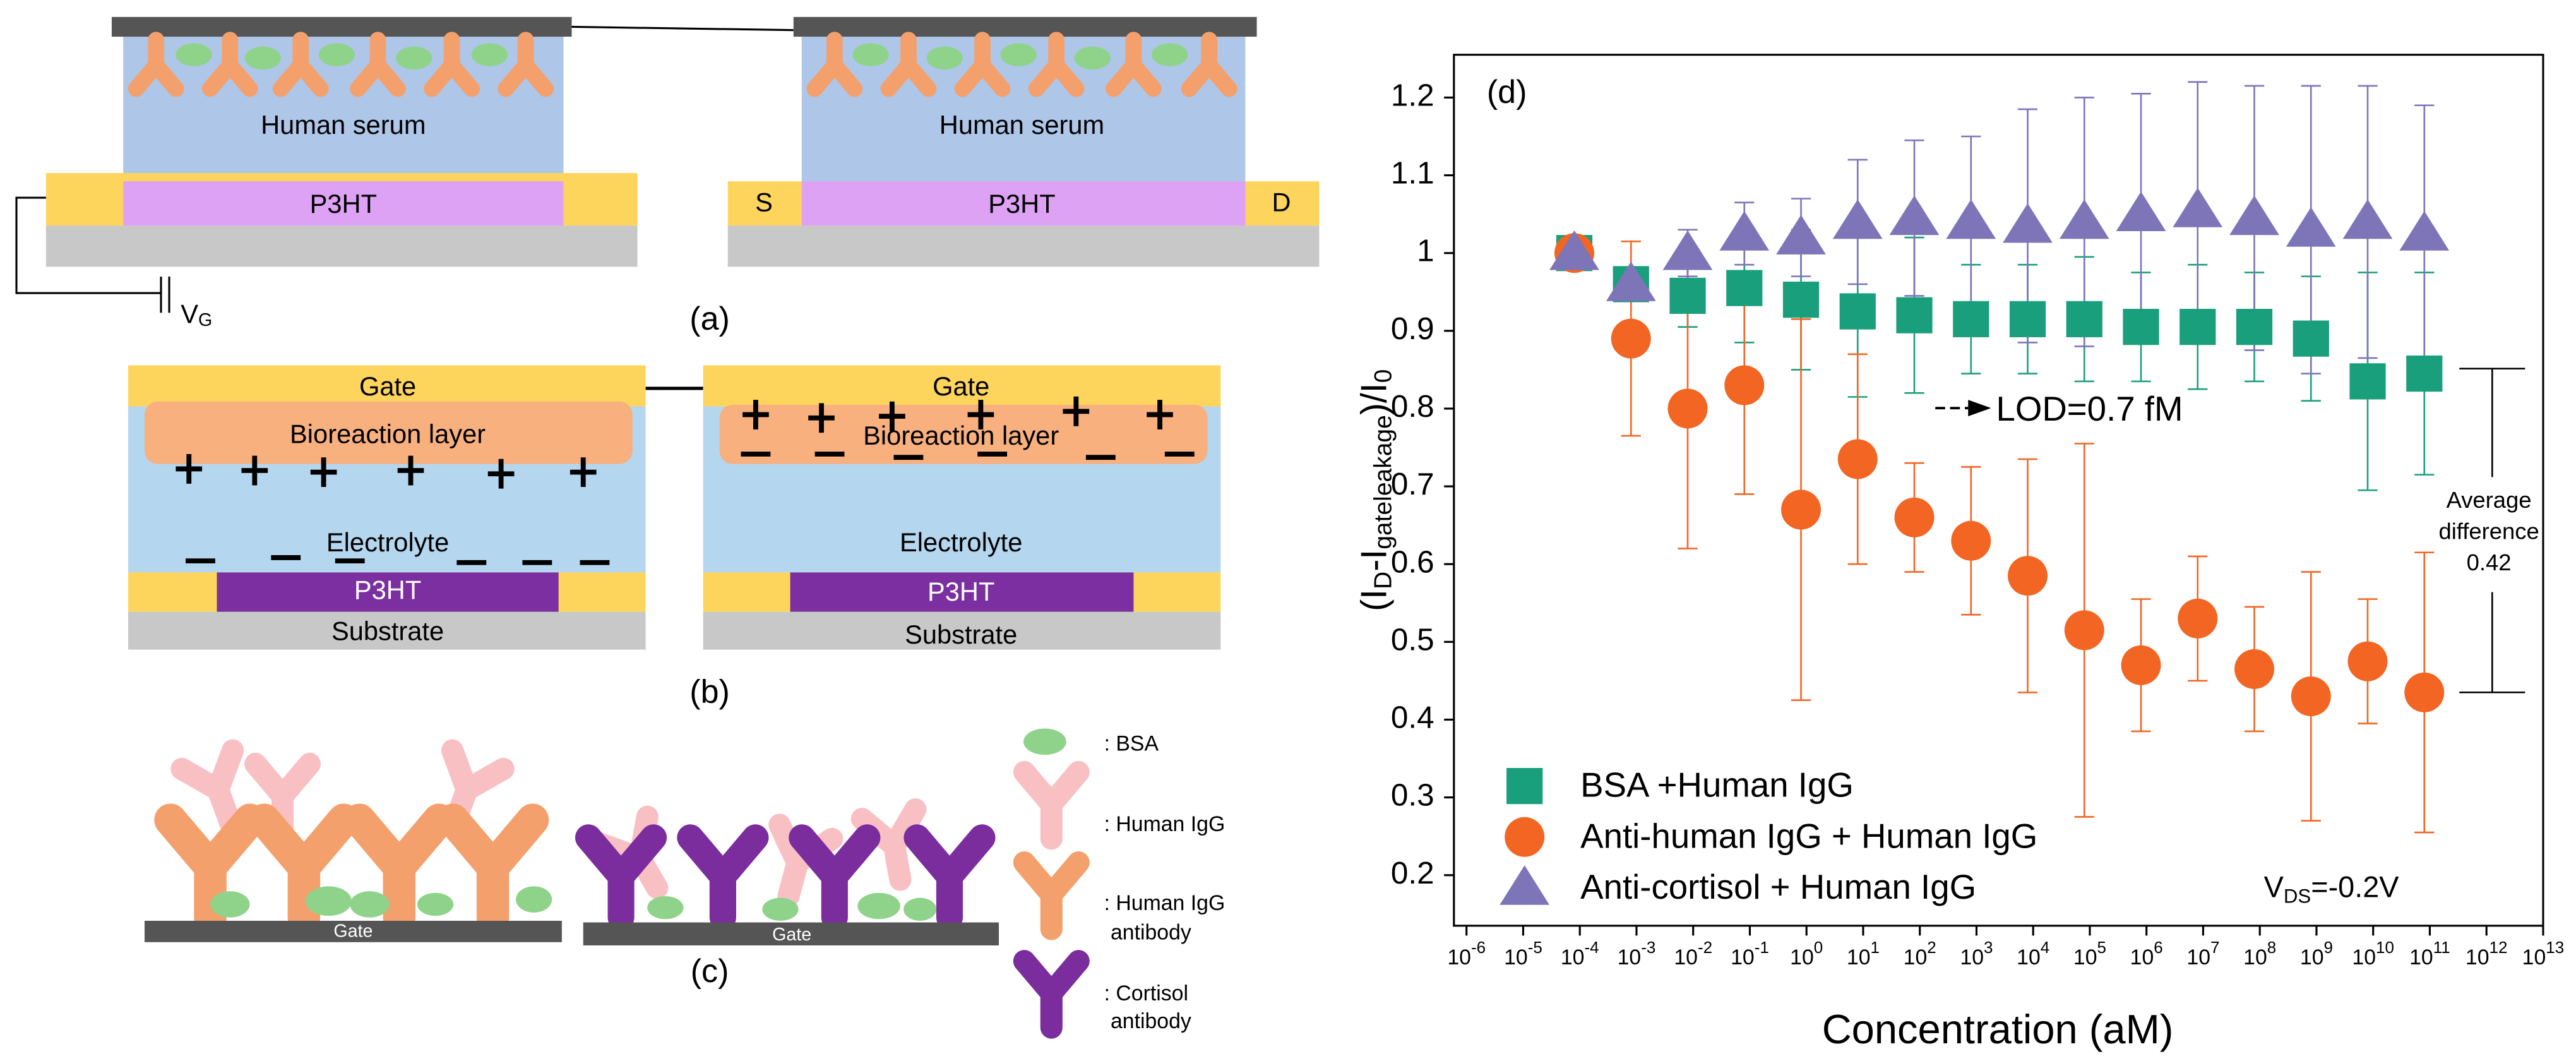  I want to click on x-tick-label: 10⁹, so click(2316, 953).